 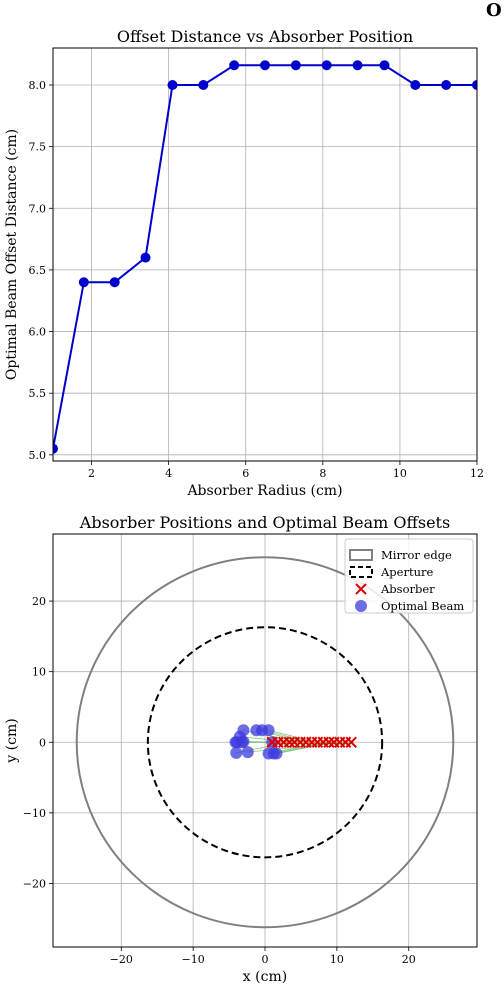 I want to click on x-tick-label: 6, so click(x=245, y=473).